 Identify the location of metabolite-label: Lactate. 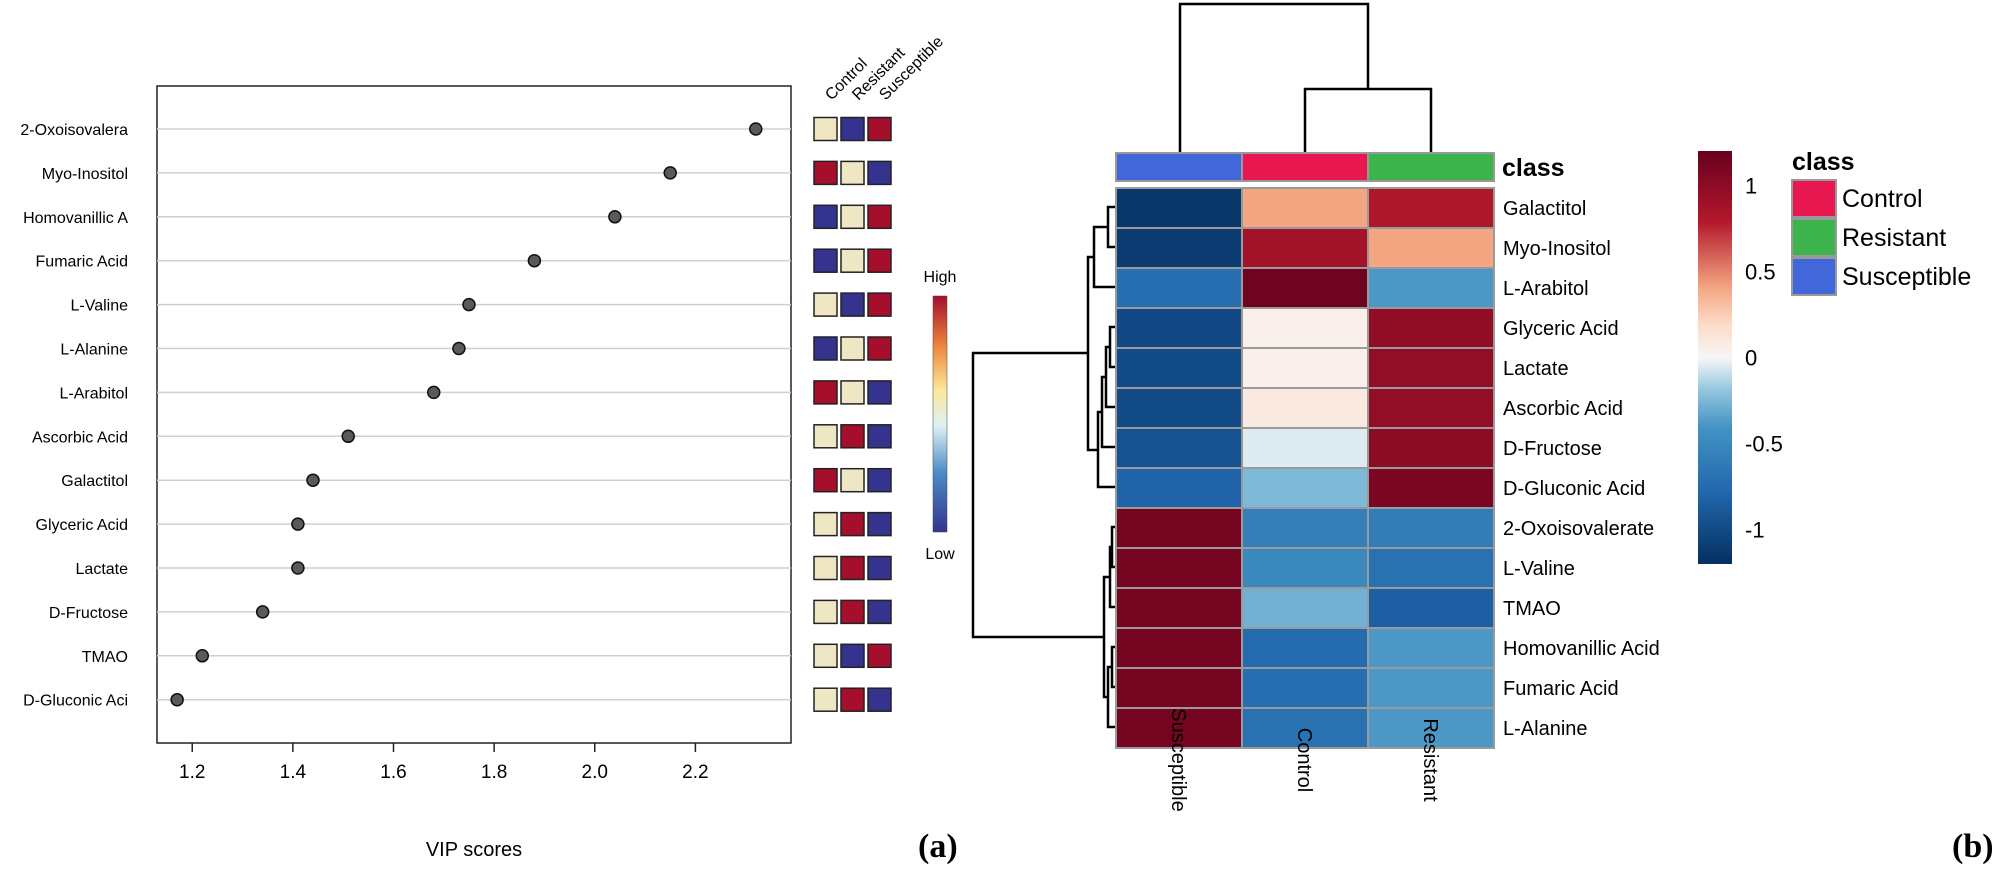
(1536, 369).